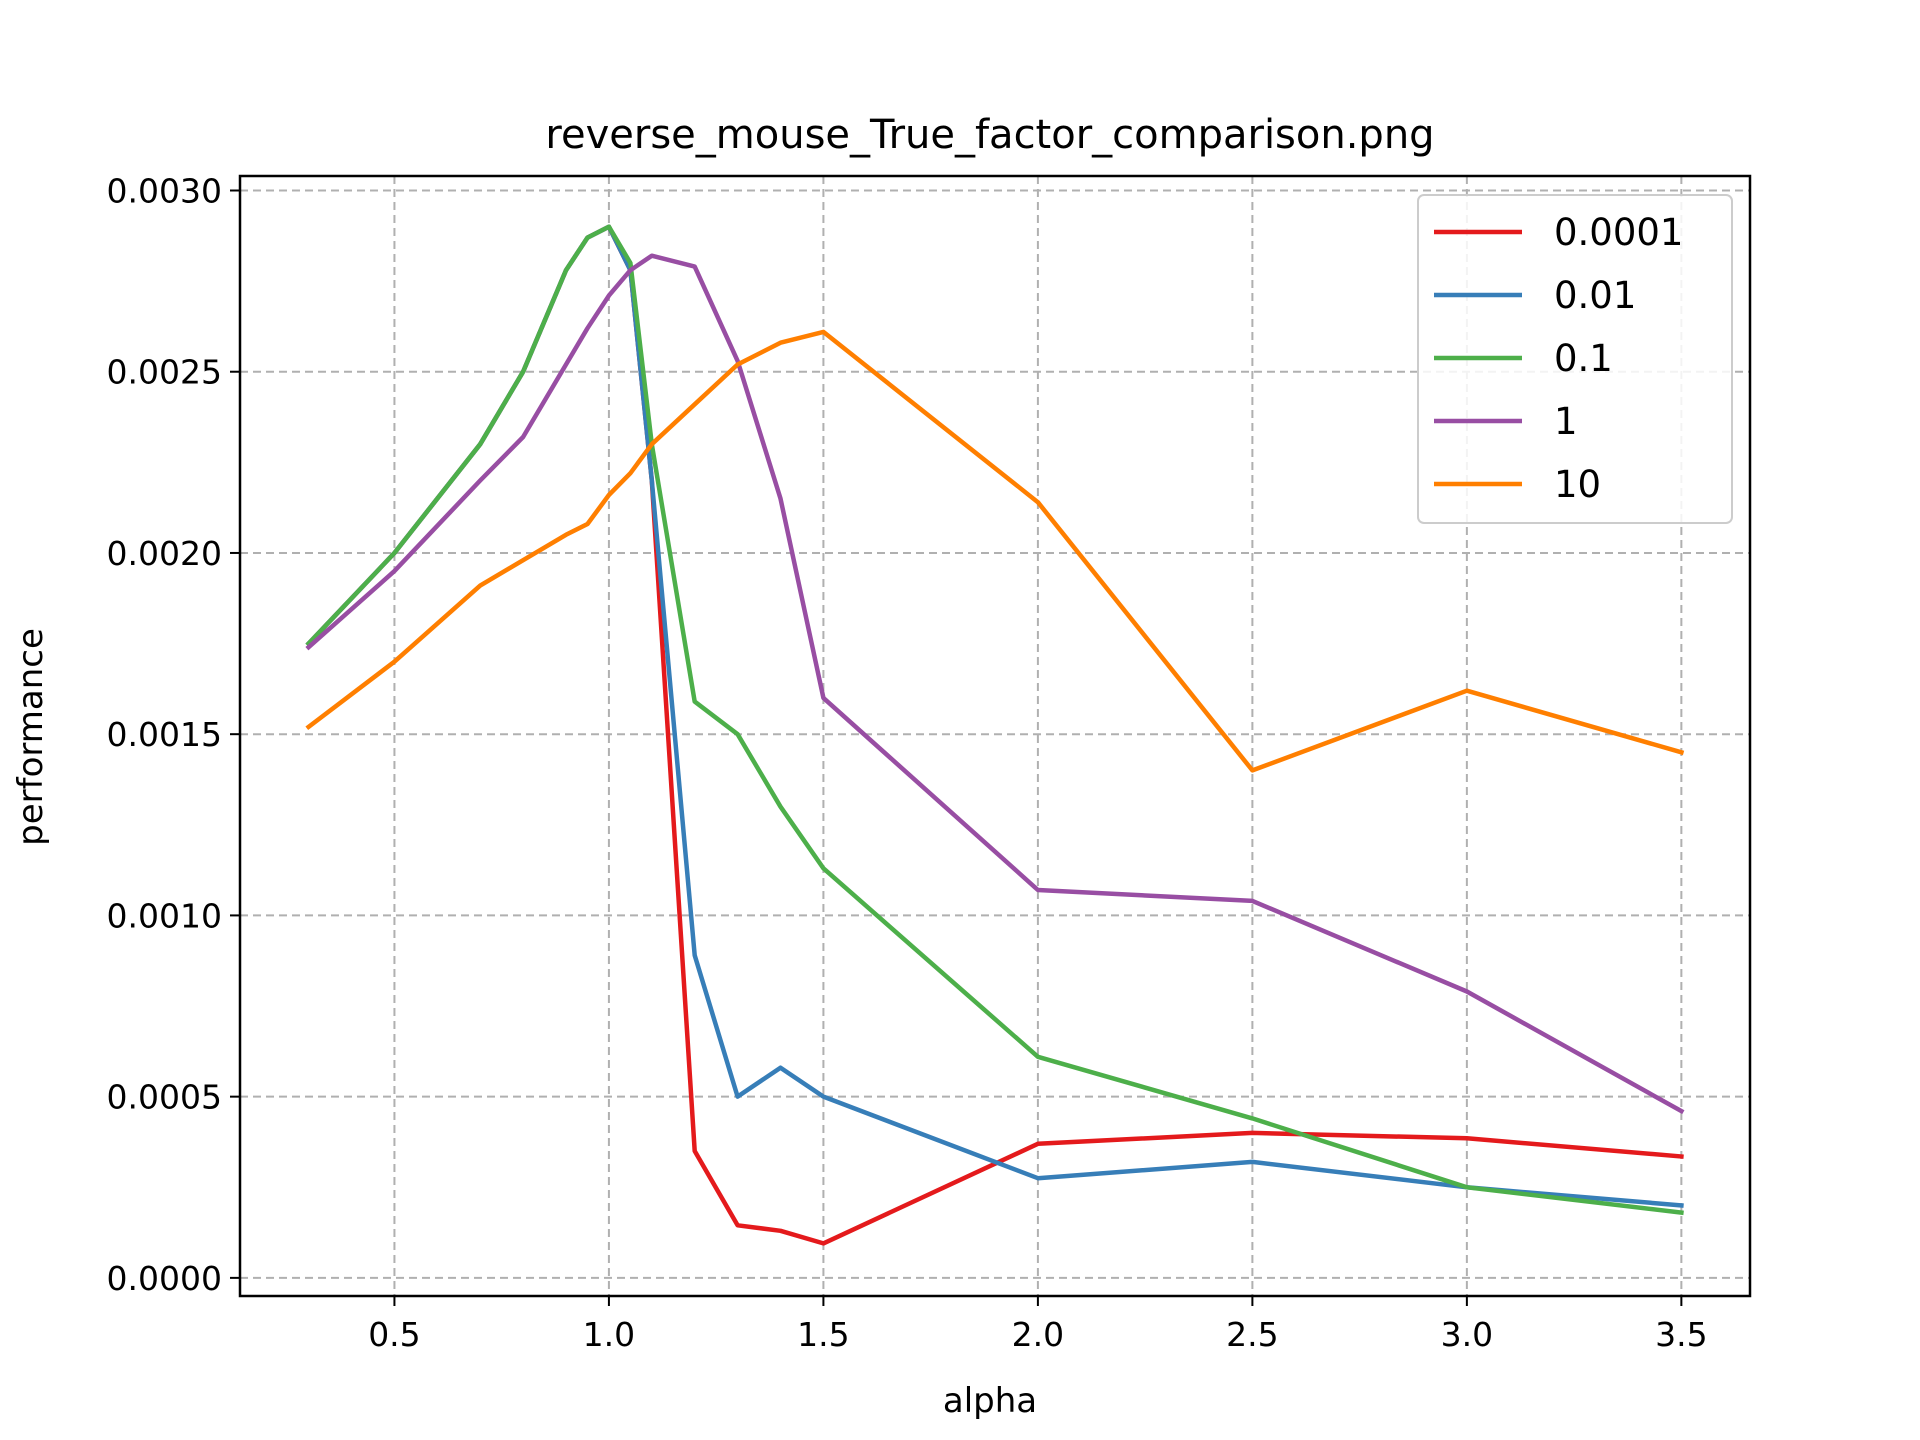 This screenshot has height=1440, width=1920. I want to click on y-tick-label: 0.0000, so click(164, 1278).